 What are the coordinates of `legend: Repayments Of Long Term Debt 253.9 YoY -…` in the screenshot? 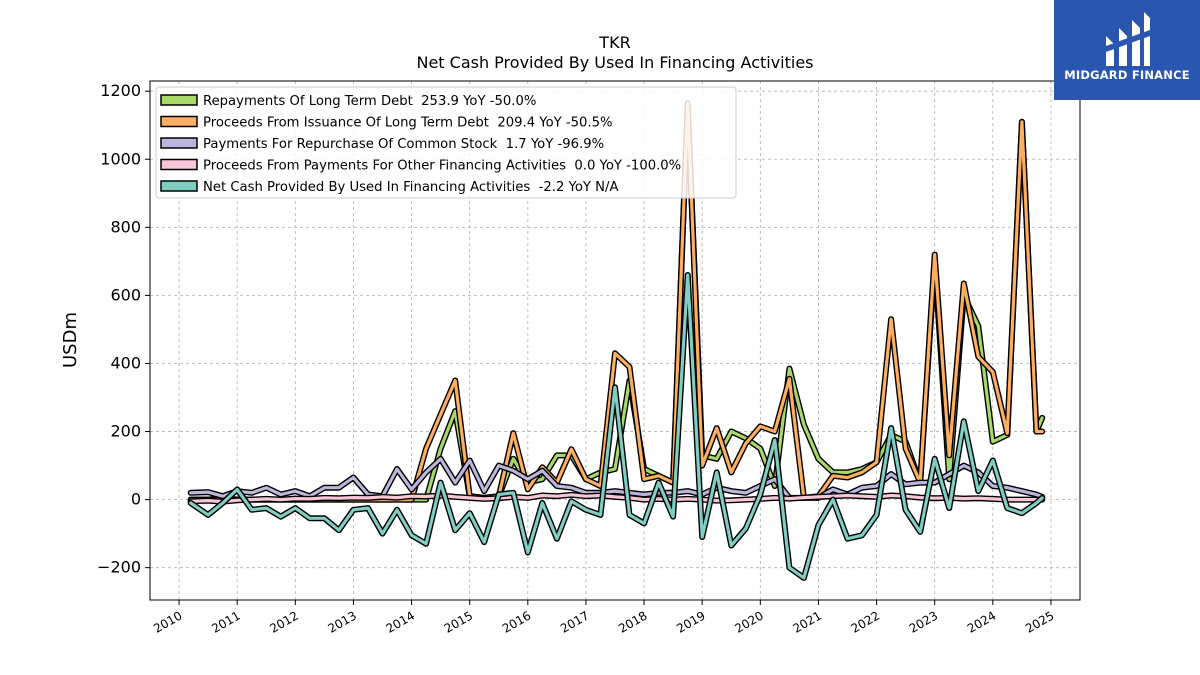 It's located at (446, 142).